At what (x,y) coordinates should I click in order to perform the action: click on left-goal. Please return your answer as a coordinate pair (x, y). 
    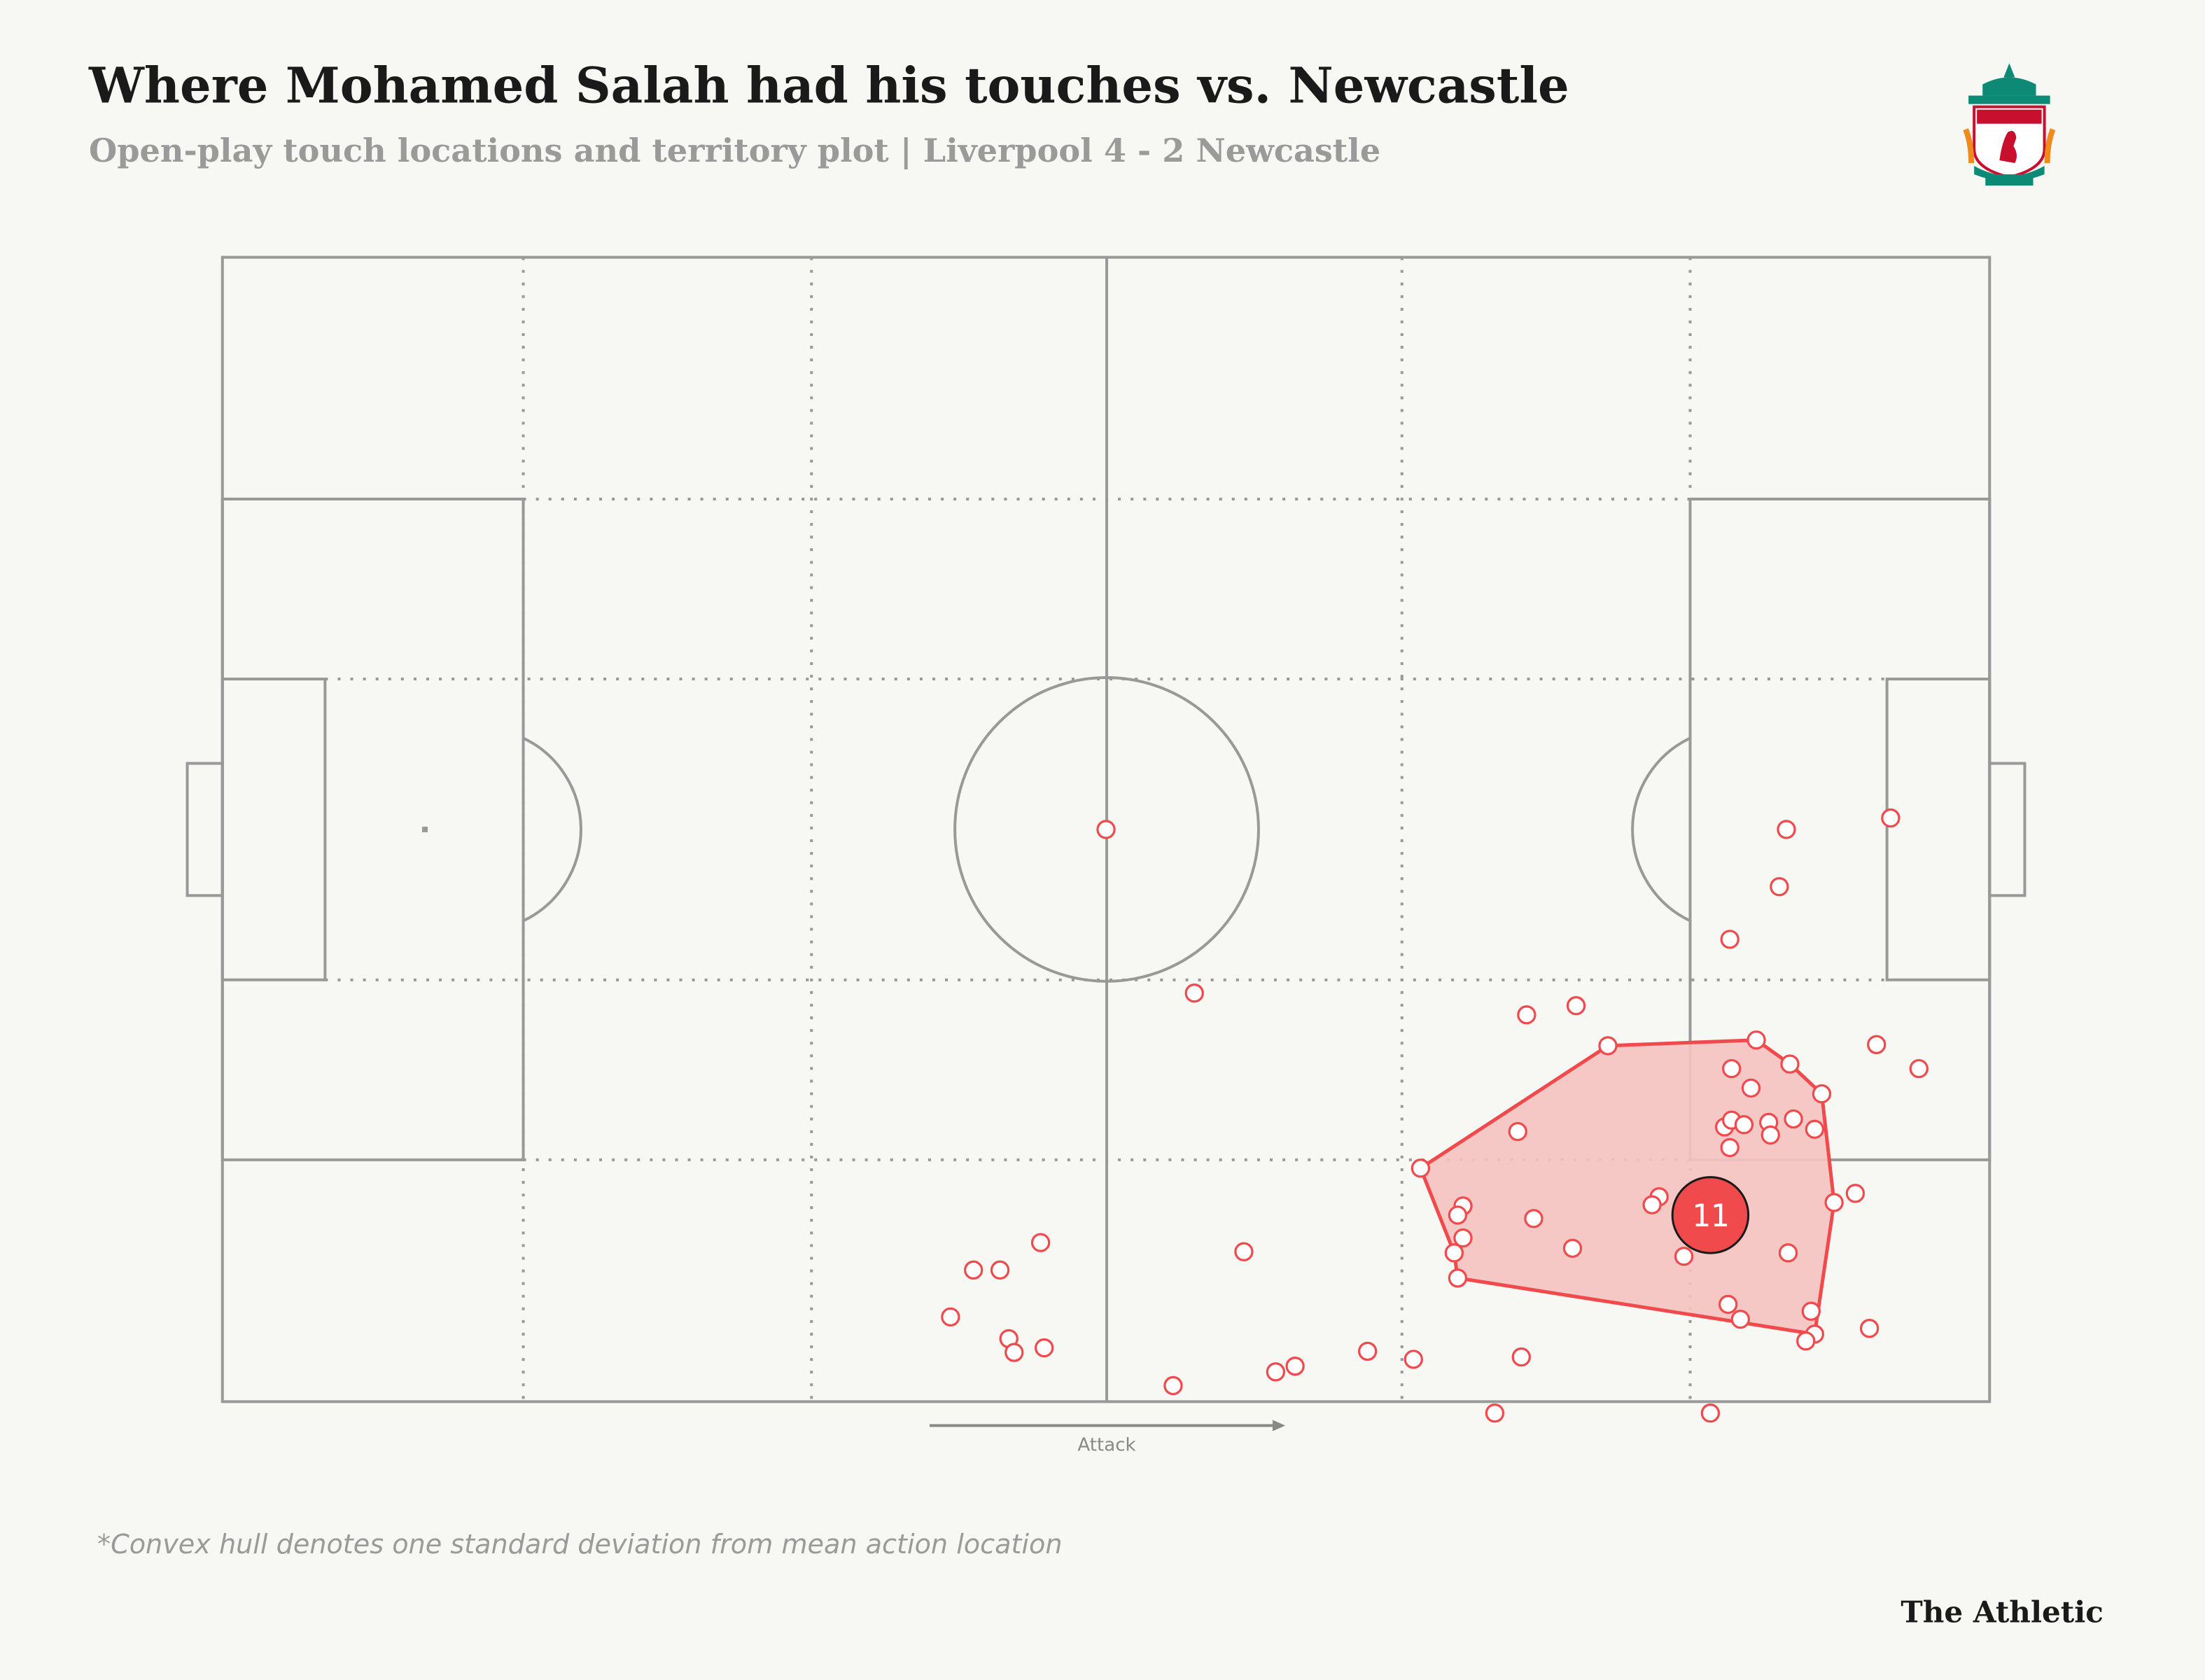
    Looking at the image, I should click on (205, 829).